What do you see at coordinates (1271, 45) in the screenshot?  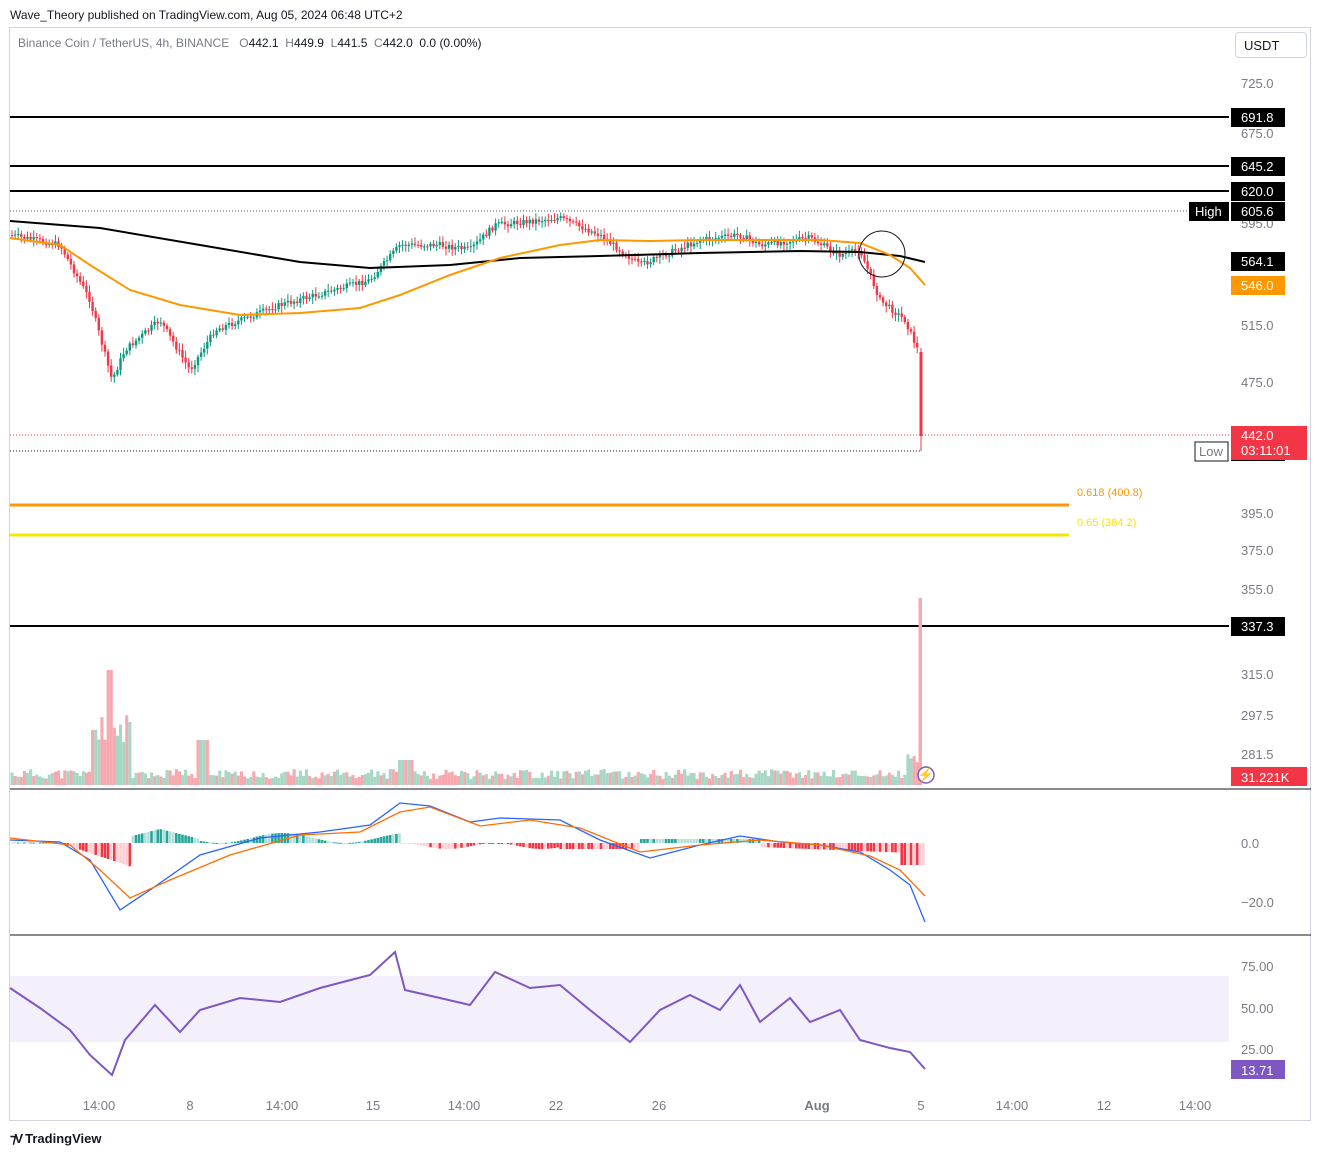 I see `currency-button: USDT` at bounding box center [1271, 45].